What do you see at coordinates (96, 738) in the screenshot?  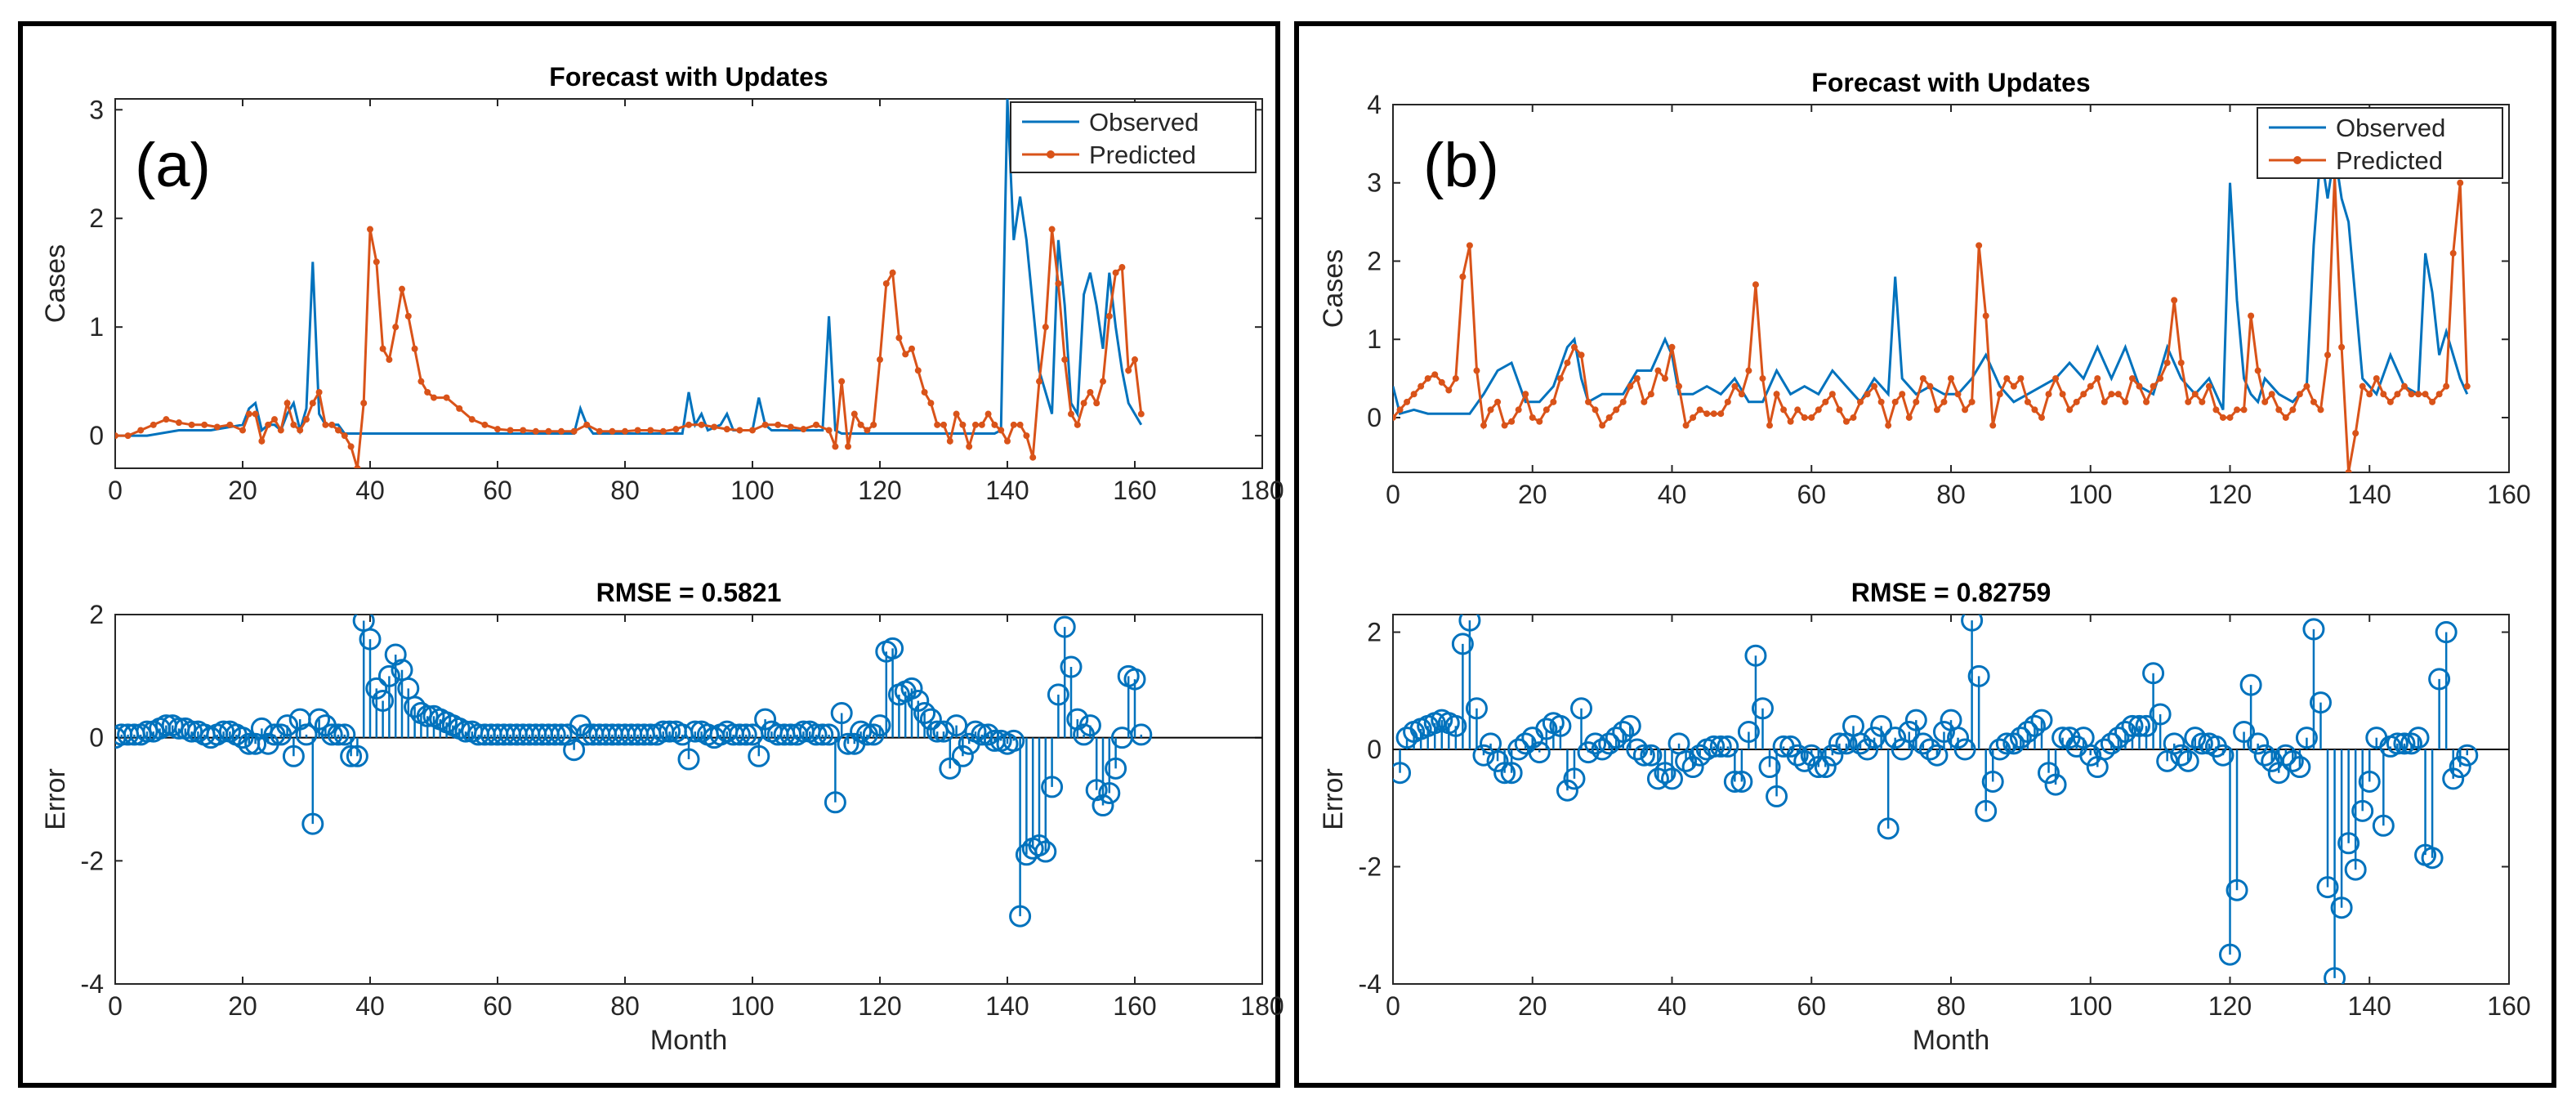 I see `y-tick-label: 0` at bounding box center [96, 738].